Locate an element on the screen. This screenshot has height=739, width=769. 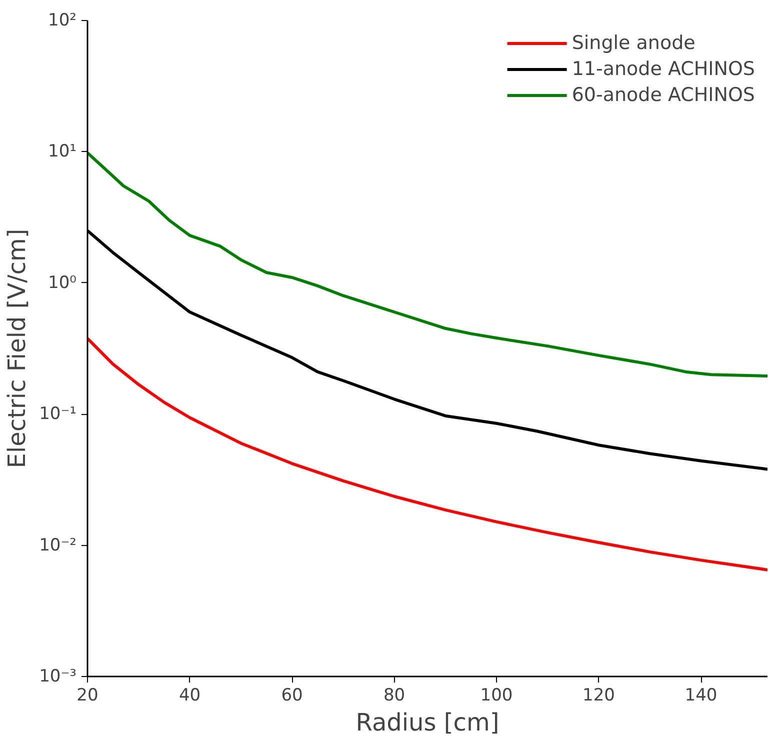
x-tick-label: 60 is located at coordinates (292, 696).